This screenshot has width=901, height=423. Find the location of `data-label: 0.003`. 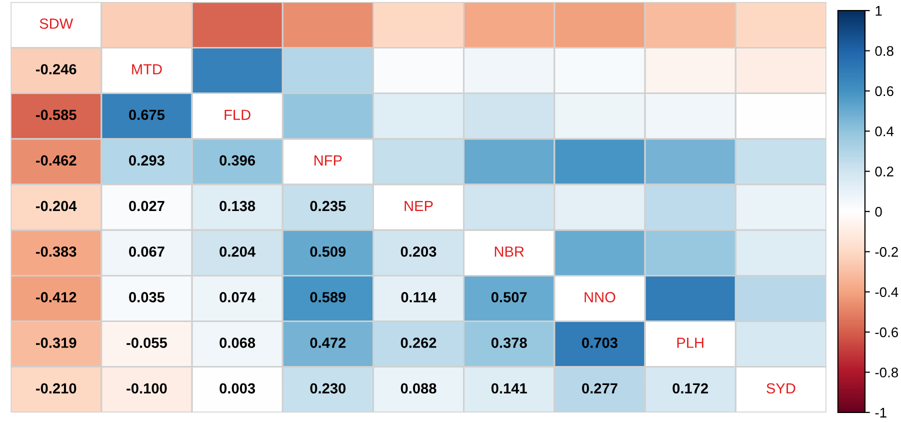

data-label: 0.003 is located at coordinates (238, 388).